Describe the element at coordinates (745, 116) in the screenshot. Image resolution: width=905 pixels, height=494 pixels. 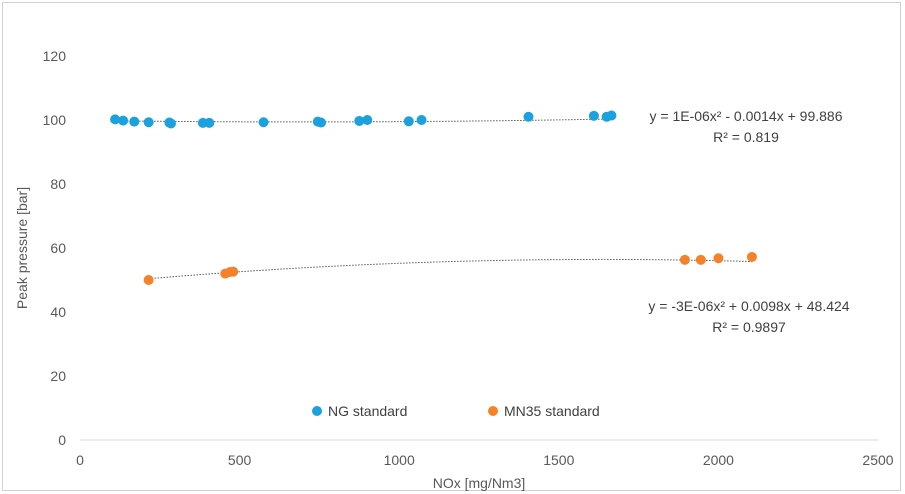
I see `trendline-equation-ng: y = 1E-06x² - 0.0014x + 99.886` at that location.